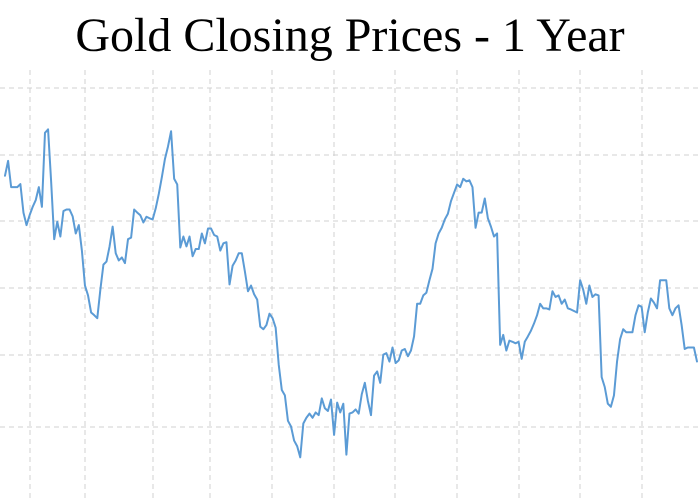  Describe the element at coordinates (350, 35) in the screenshot. I see `chart-title: Gold Closing Prices - 1 Year` at that location.